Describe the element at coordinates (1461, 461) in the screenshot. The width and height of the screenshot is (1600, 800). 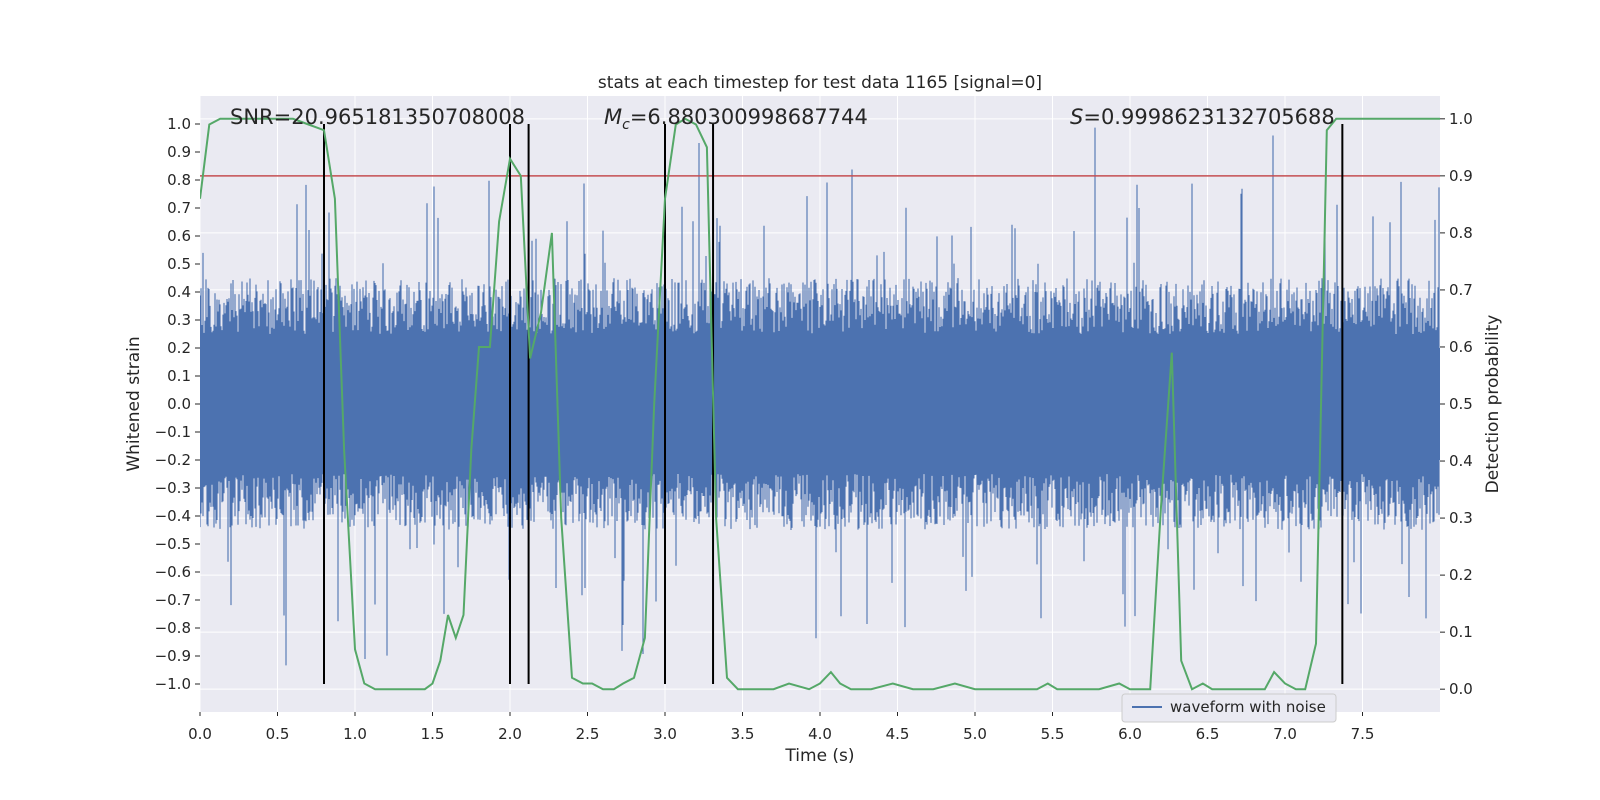
I see `y-right-tick-label: 0.4` at that location.